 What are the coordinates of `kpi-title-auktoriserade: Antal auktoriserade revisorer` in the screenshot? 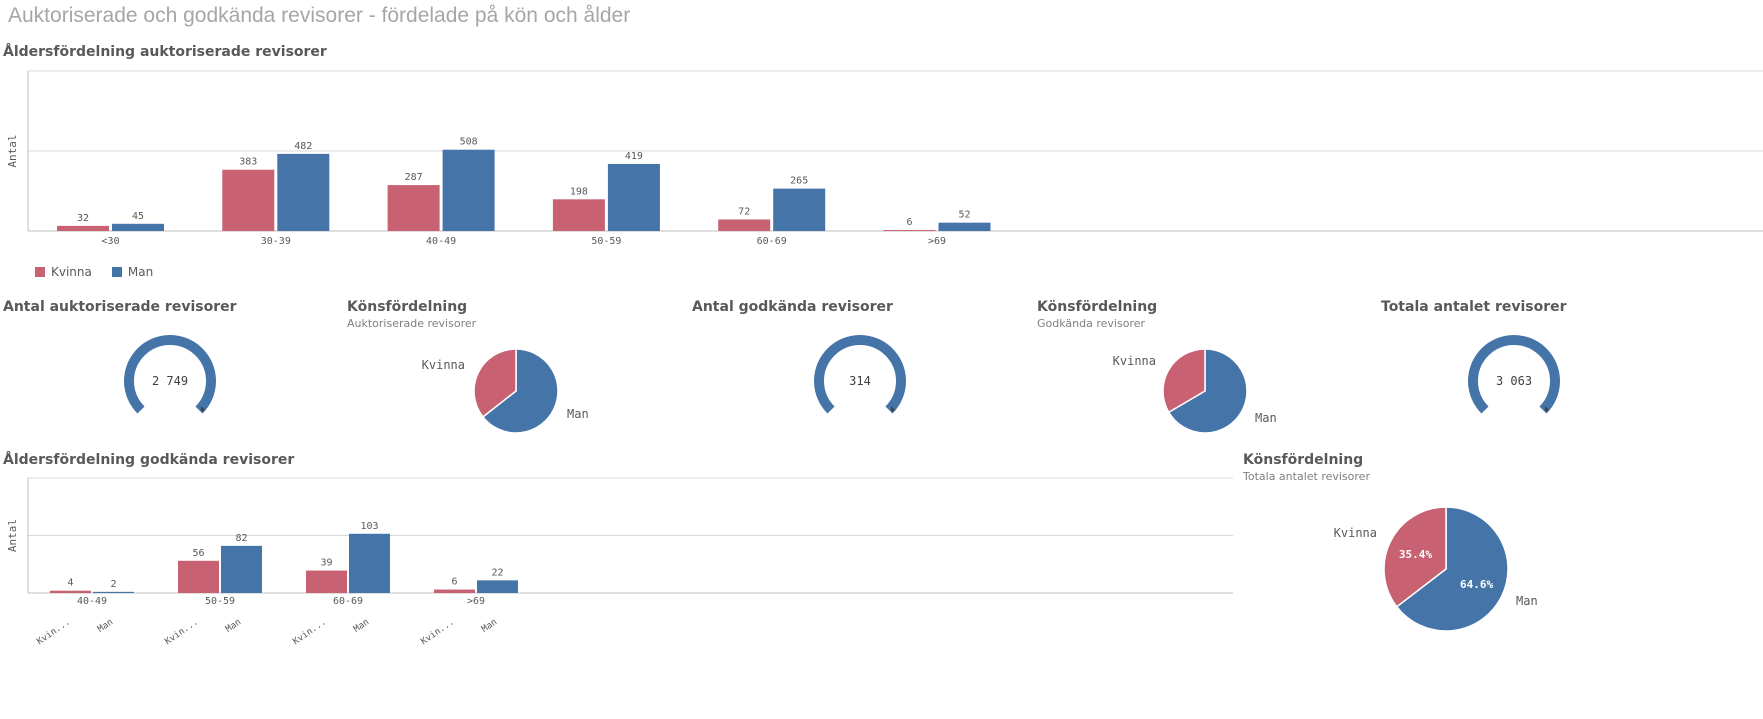 It's located at (120, 307).